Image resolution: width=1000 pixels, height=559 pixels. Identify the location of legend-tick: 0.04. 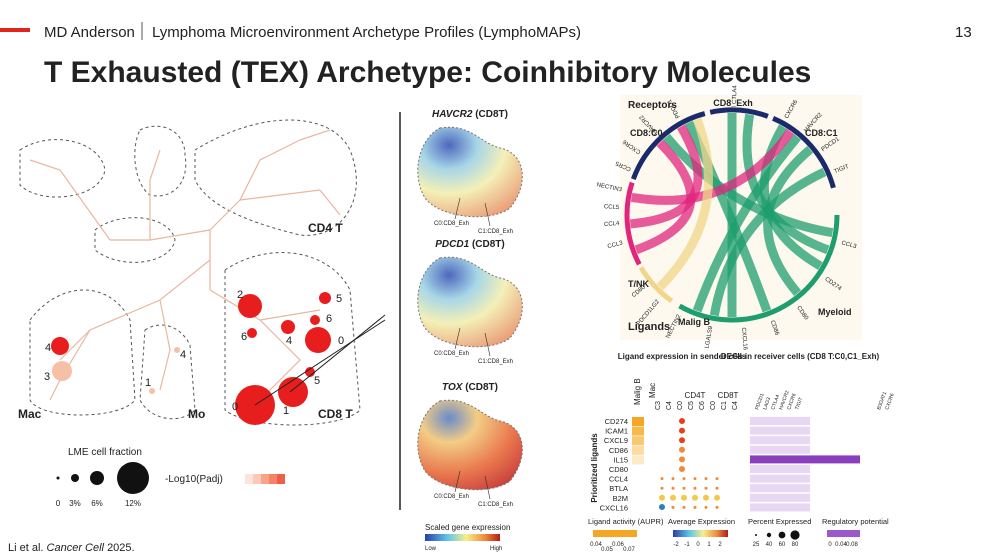
(841, 545).